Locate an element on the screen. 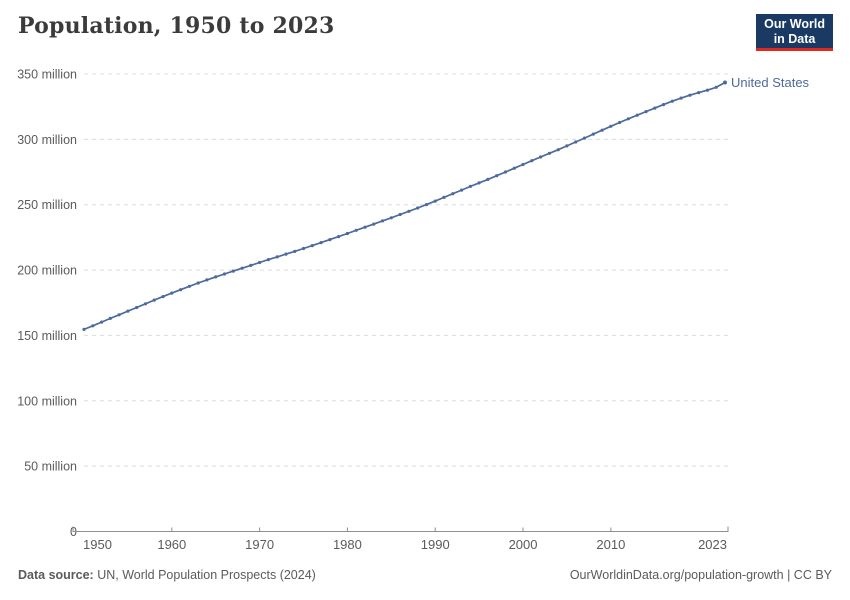 The image size is (850, 600). x-axis-label: 1970 is located at coordinates (259, 544).